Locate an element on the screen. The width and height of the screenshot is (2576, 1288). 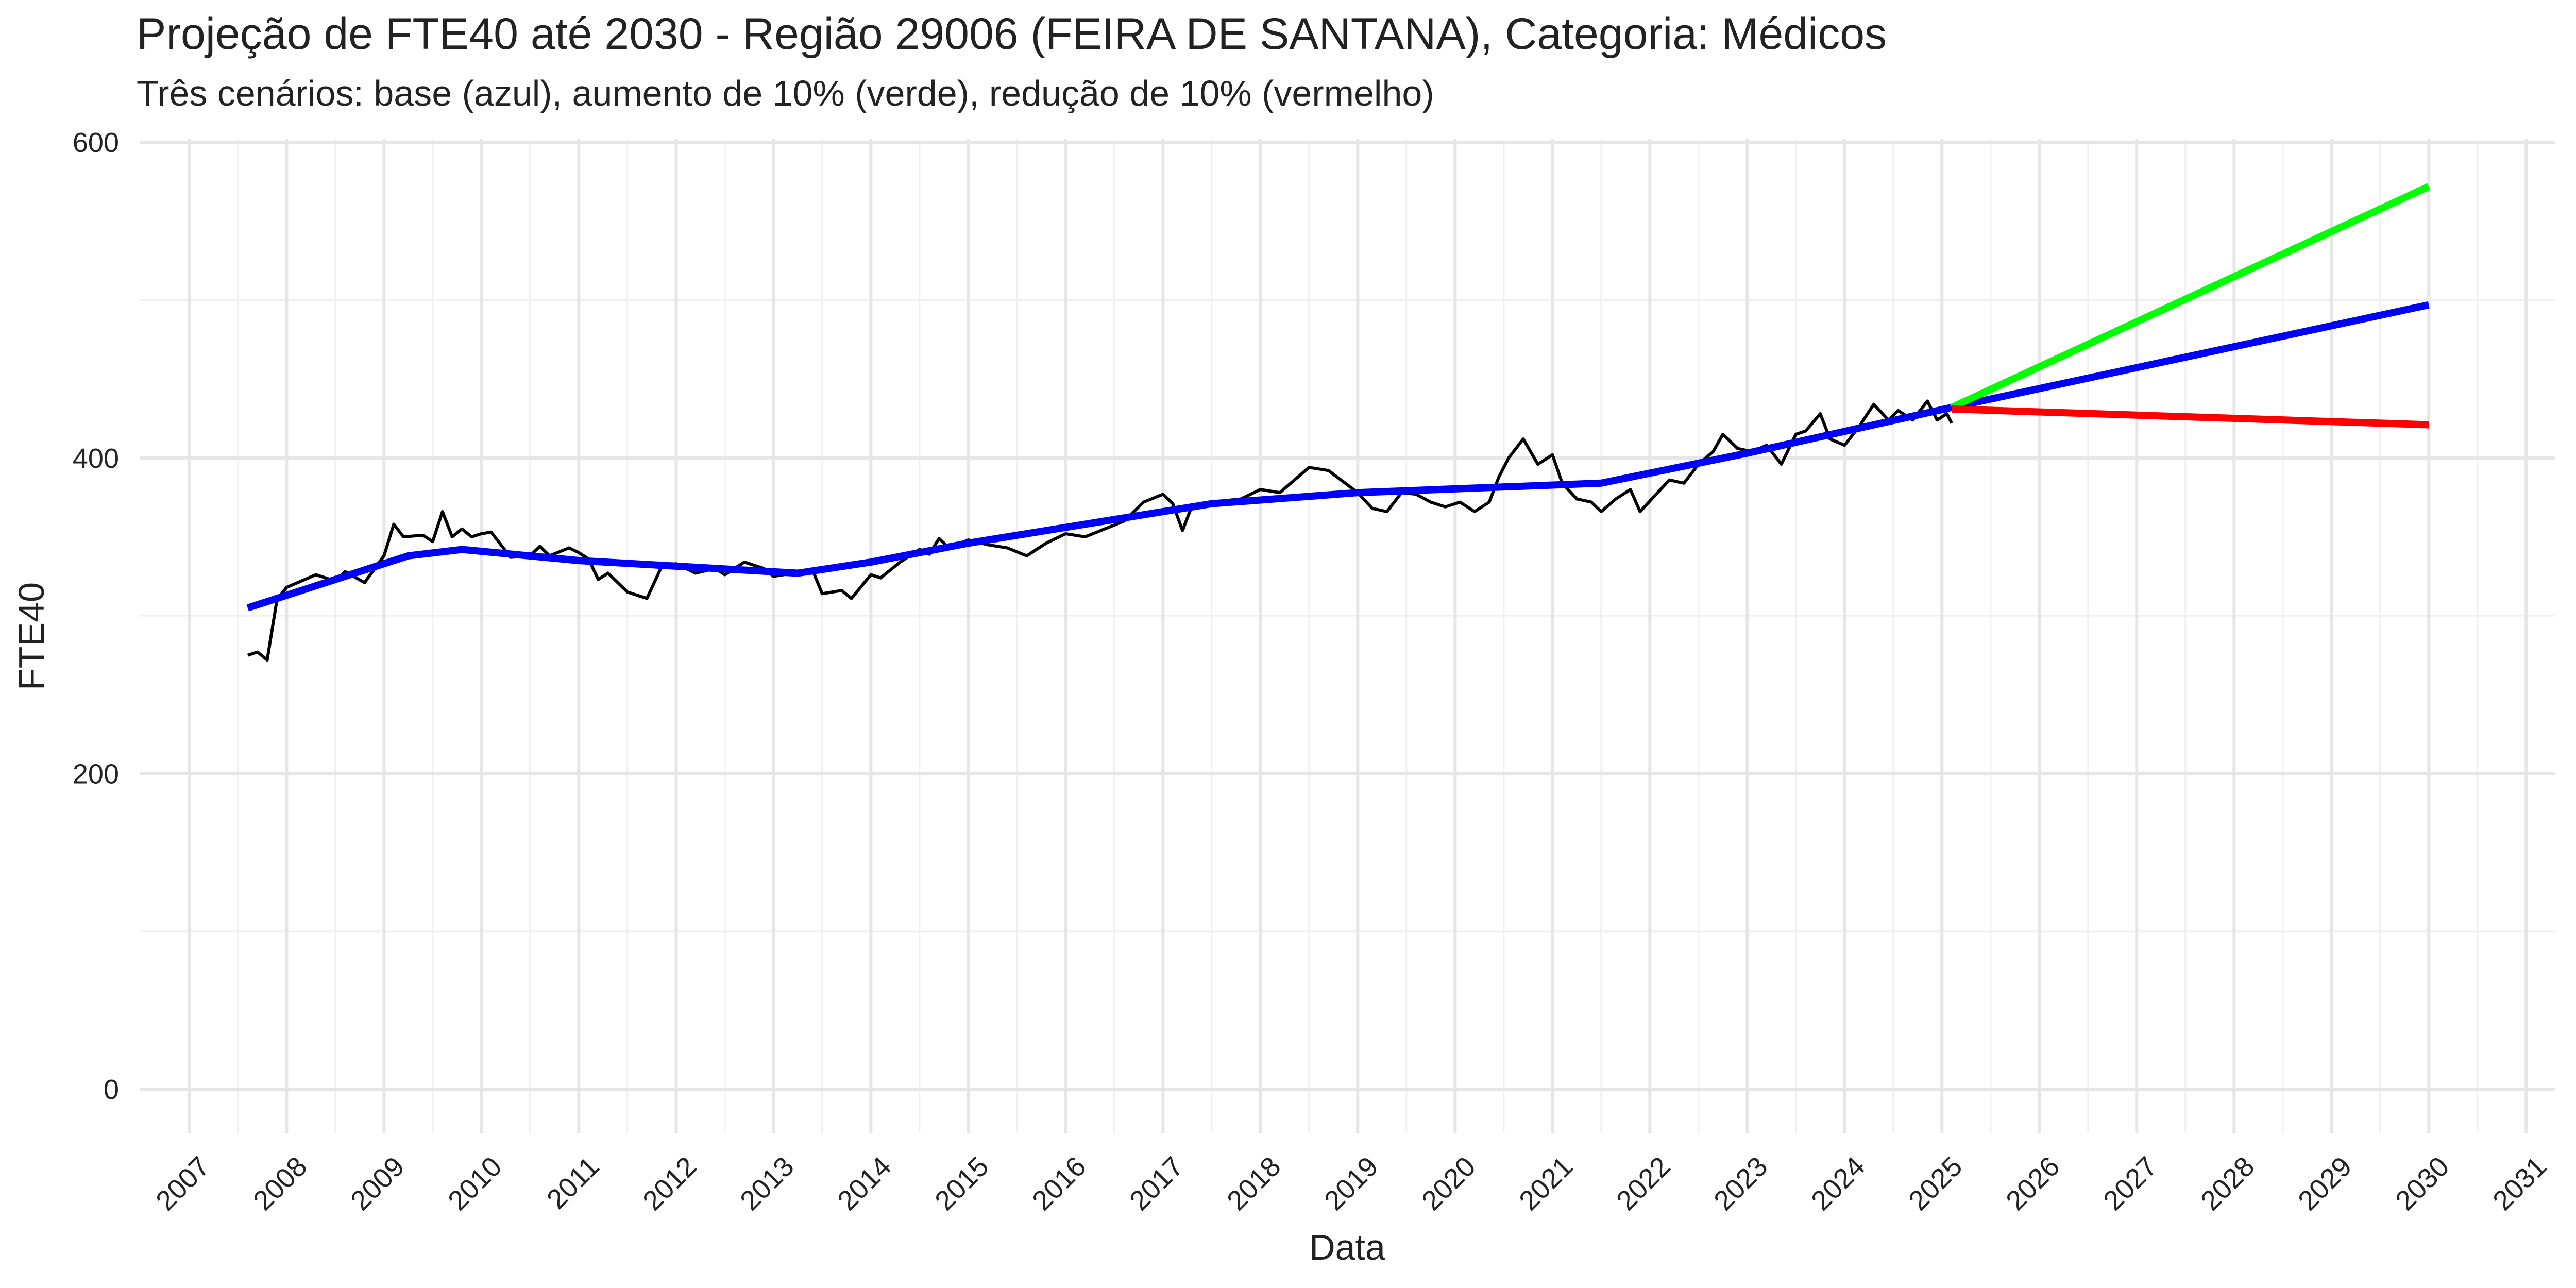
x-tick-label: 2010 is located at coordinates (474, 1183).